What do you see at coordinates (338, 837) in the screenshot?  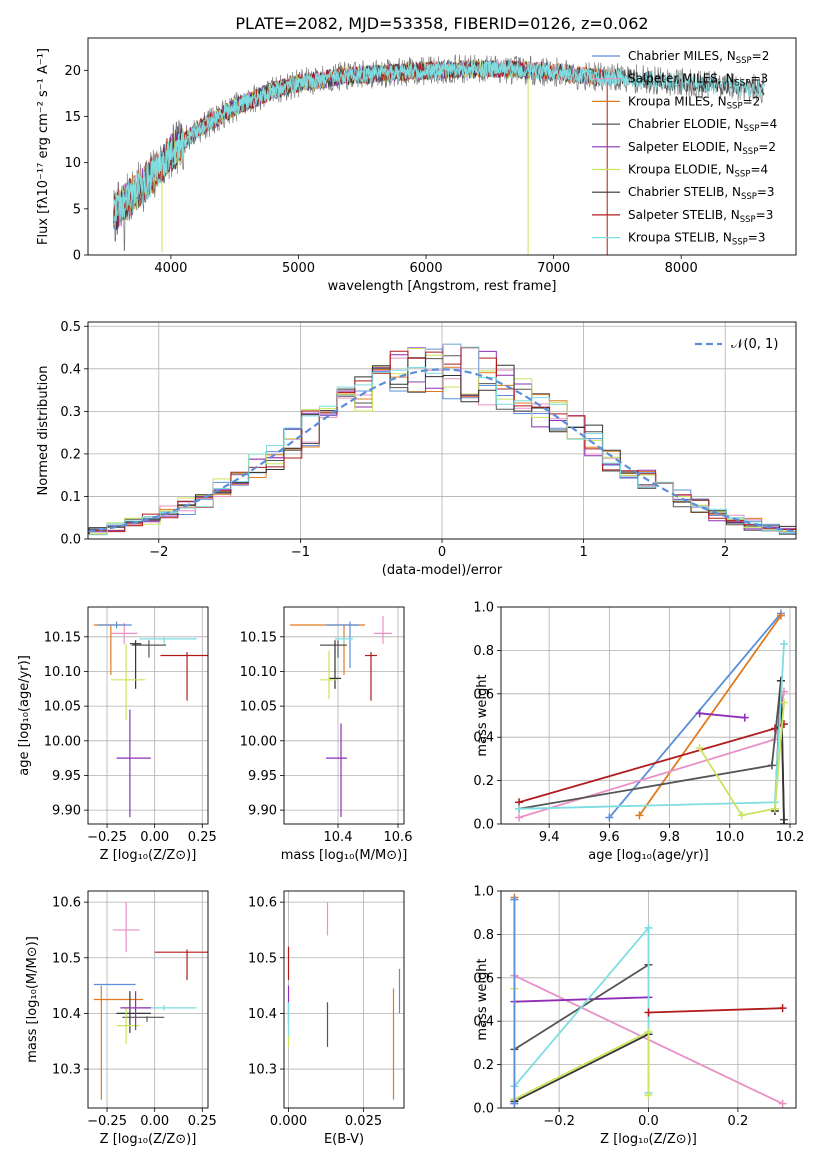 I see `x-tick-label: 10.4` at bounding box center [338, 837].